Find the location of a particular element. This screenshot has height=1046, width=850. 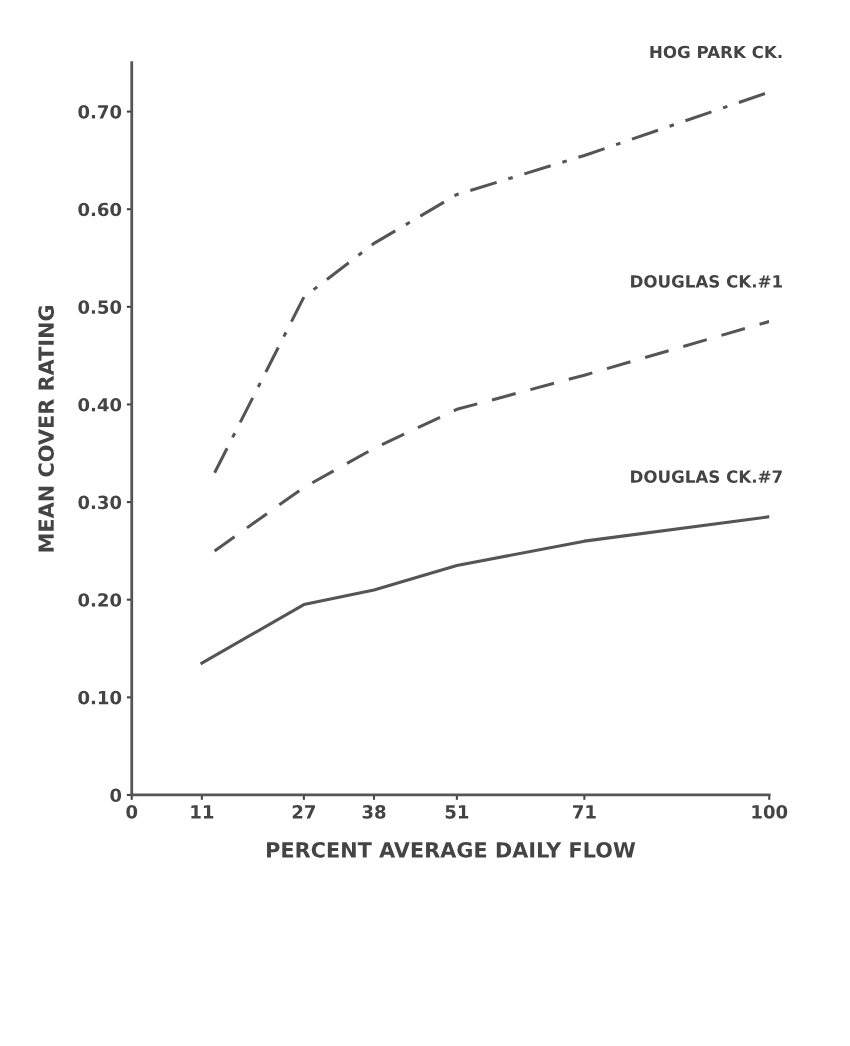

x-axis-title: PERCENT AVERAGE DAILY FLOW is located at coordinates (451, 849).